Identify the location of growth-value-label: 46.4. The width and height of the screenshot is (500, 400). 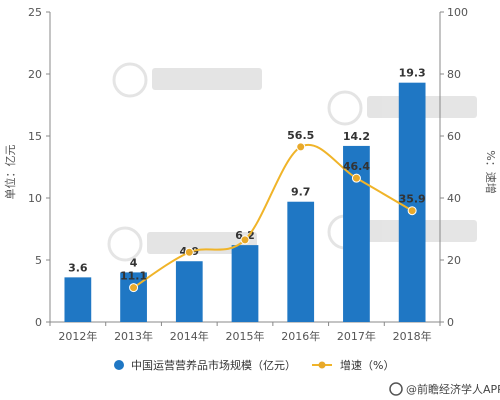
(356, 166).